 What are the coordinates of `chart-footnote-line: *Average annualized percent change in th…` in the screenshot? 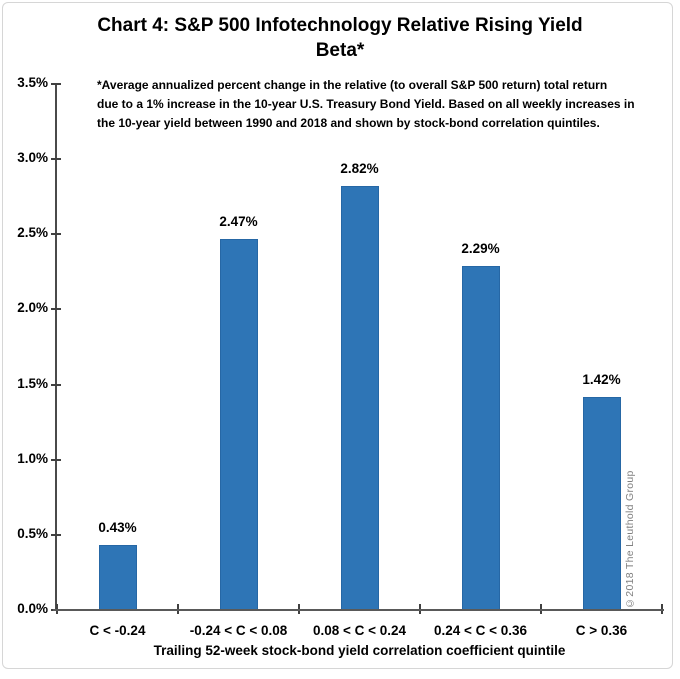 It's located at (352, 85).